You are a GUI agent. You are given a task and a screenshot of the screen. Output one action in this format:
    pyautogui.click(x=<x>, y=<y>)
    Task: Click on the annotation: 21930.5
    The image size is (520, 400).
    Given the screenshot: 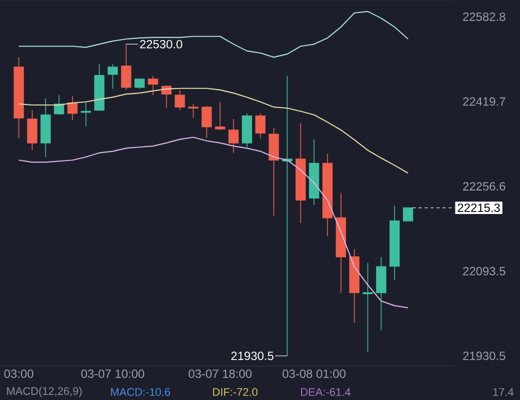 What is the action you would take?
    pyautogui.click(x=252, y=356)
    